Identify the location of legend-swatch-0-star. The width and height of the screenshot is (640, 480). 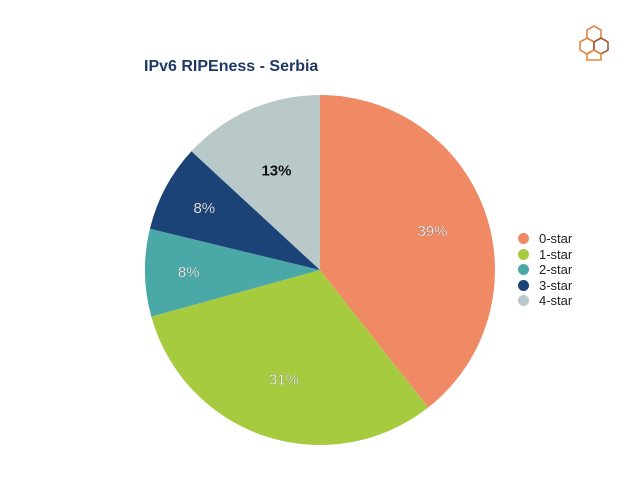
(523, 239).